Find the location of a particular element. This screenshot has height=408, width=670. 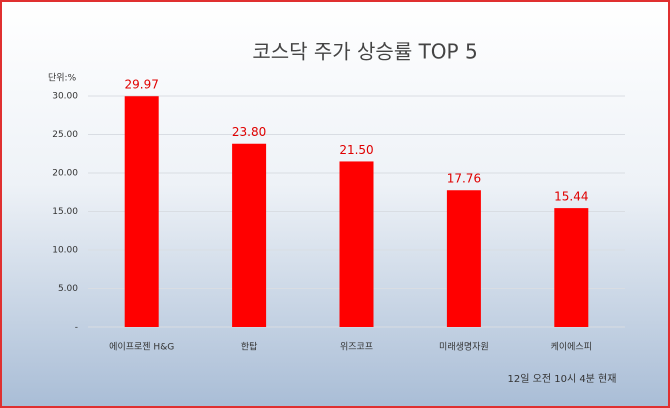

value-label: 17.76 is located at coordinates (464, 179).